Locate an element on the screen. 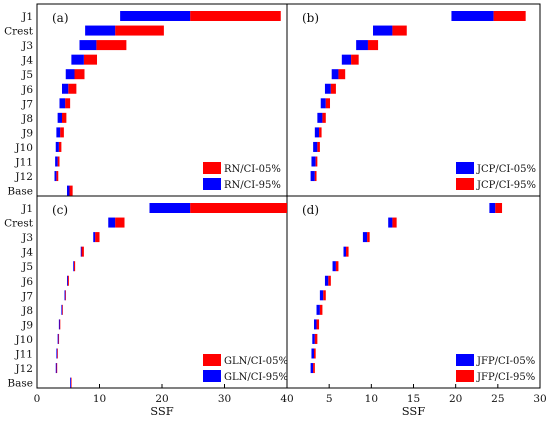  bar-c-crest-s1 is located at coordinates (112, 222).